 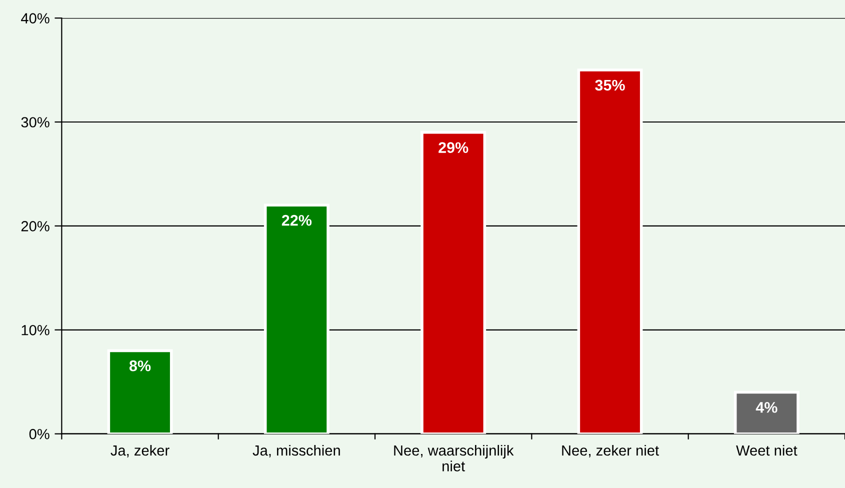 I want to click on x-tick-label: Weet niet, so click(x=767, y=450).